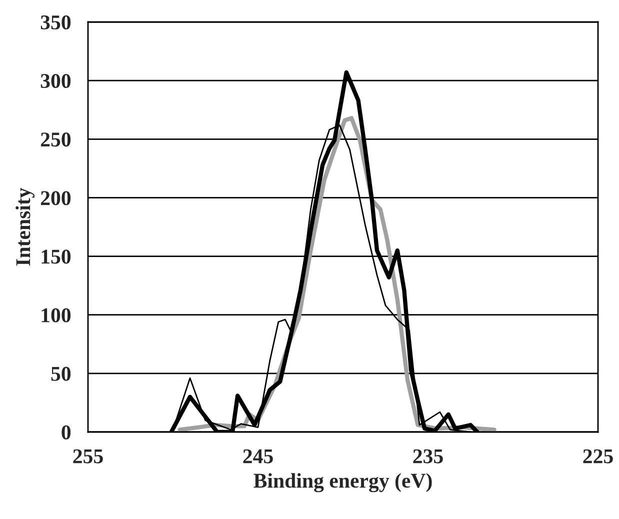 The height and width of the screenshot is (519, 619). Describe the element at coordinates (598, 456) in the screenshot. I see `x-tick-label: 225` at that location.